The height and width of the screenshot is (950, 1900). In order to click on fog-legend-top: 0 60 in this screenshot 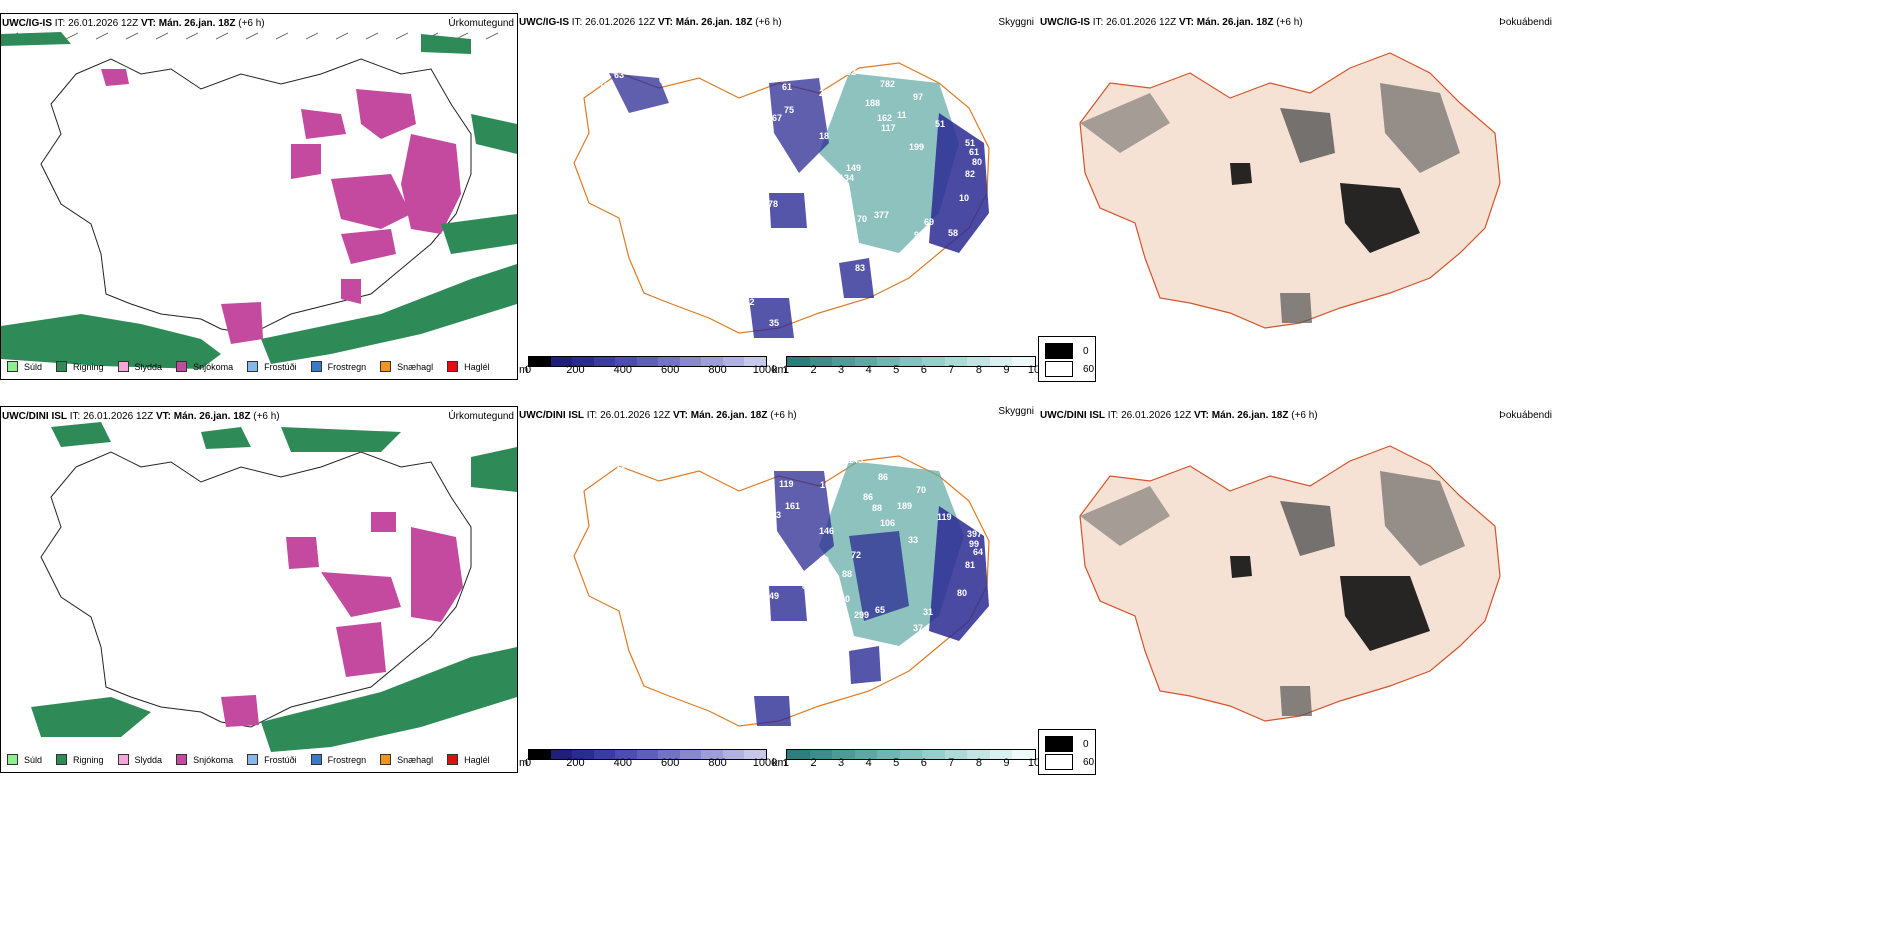, I will do `click(1067, 359)`.